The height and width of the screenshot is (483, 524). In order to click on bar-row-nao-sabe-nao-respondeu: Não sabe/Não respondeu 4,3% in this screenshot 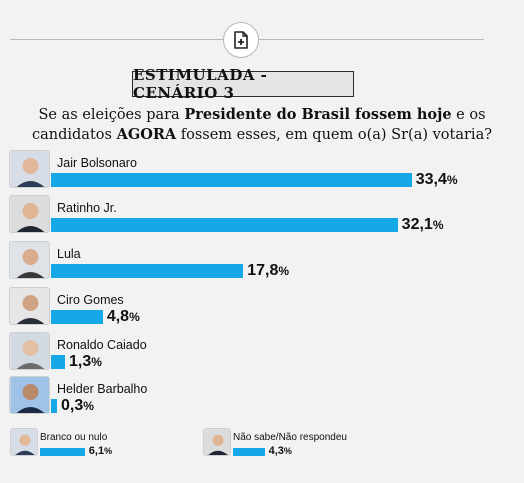, I will do `click(293, 444)`.